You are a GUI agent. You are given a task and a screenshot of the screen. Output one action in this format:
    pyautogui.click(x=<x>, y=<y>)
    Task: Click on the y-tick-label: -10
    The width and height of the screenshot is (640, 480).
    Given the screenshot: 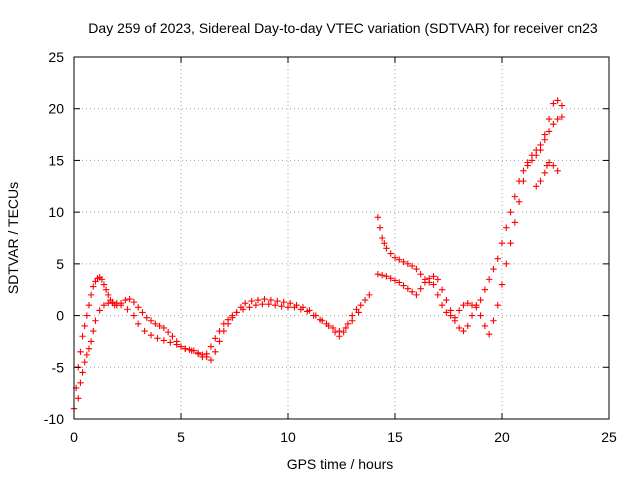 What is the action you would take?
    pyautogui.click(x=54, y=419)
    